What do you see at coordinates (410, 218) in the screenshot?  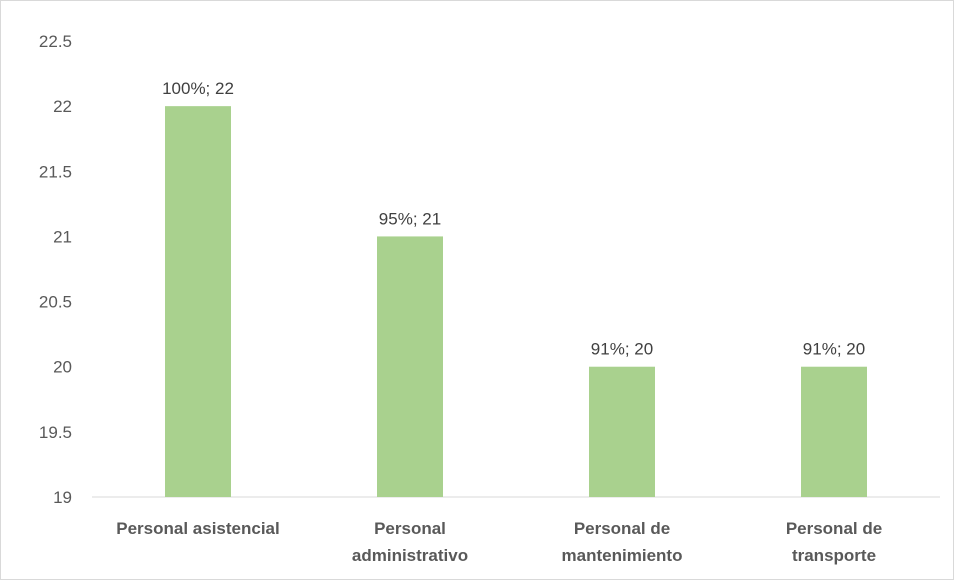 I see `data-label: 95%; 21` at bounding box center [410, 218].